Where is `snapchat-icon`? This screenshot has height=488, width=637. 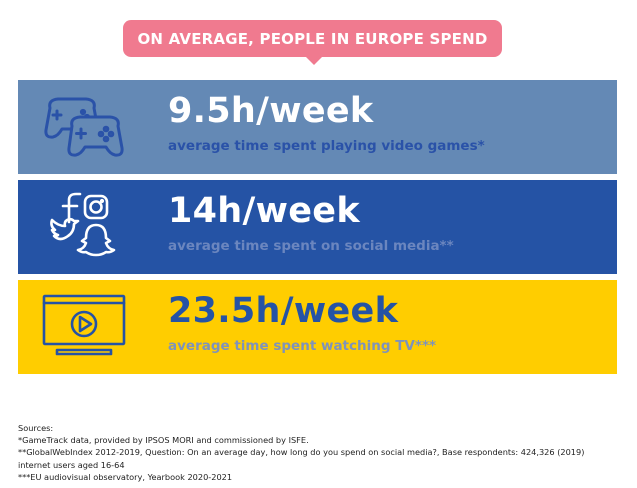
snapchat-icon is located at coordinates (96, 240).